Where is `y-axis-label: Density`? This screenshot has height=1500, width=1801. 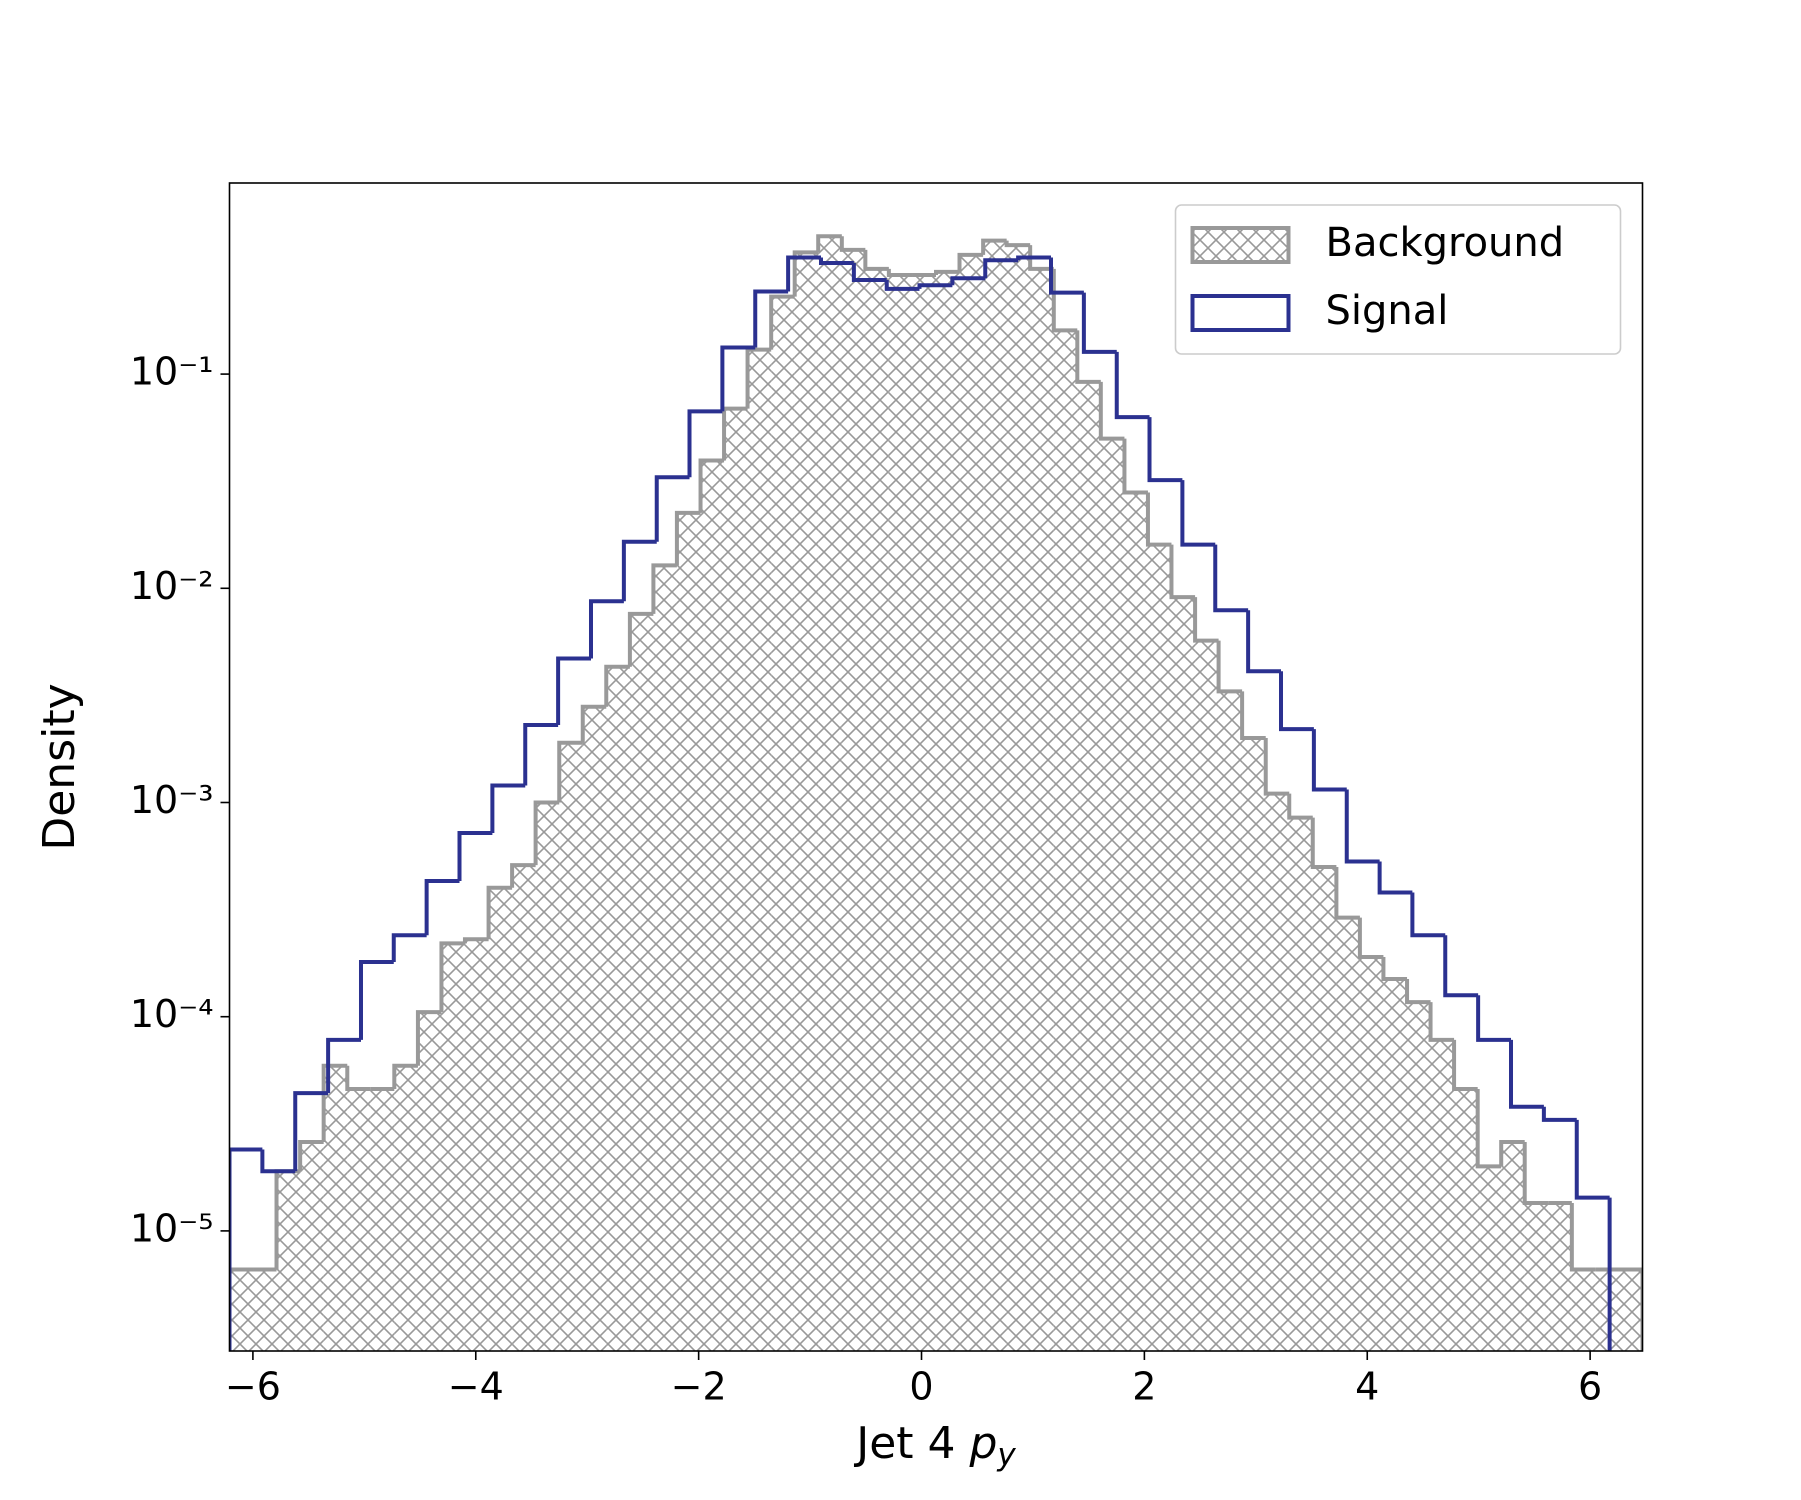 y-axis-label: Density is located at coordinates (59, 766).